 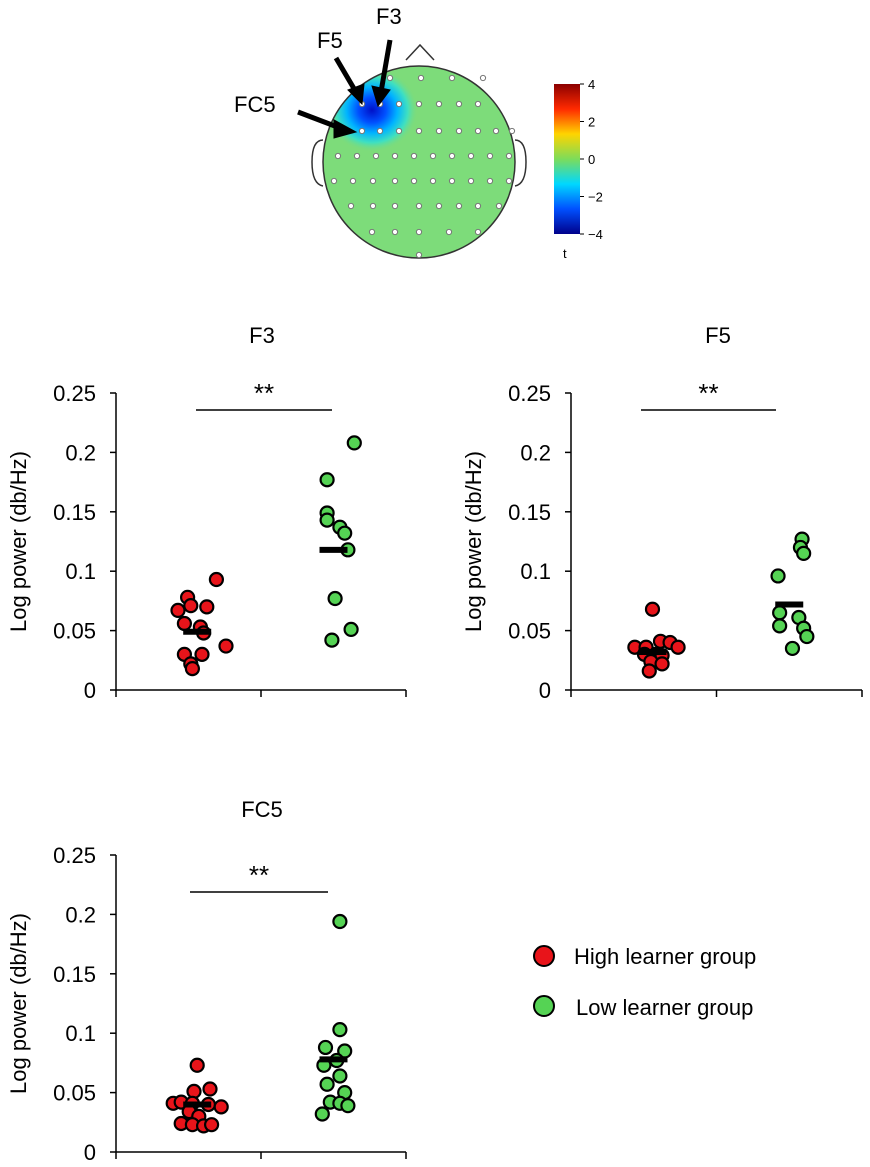 What do you see at coordinates (567, 159) in the screenshot?
I see `colorbar` at bounding box center [567, 159].